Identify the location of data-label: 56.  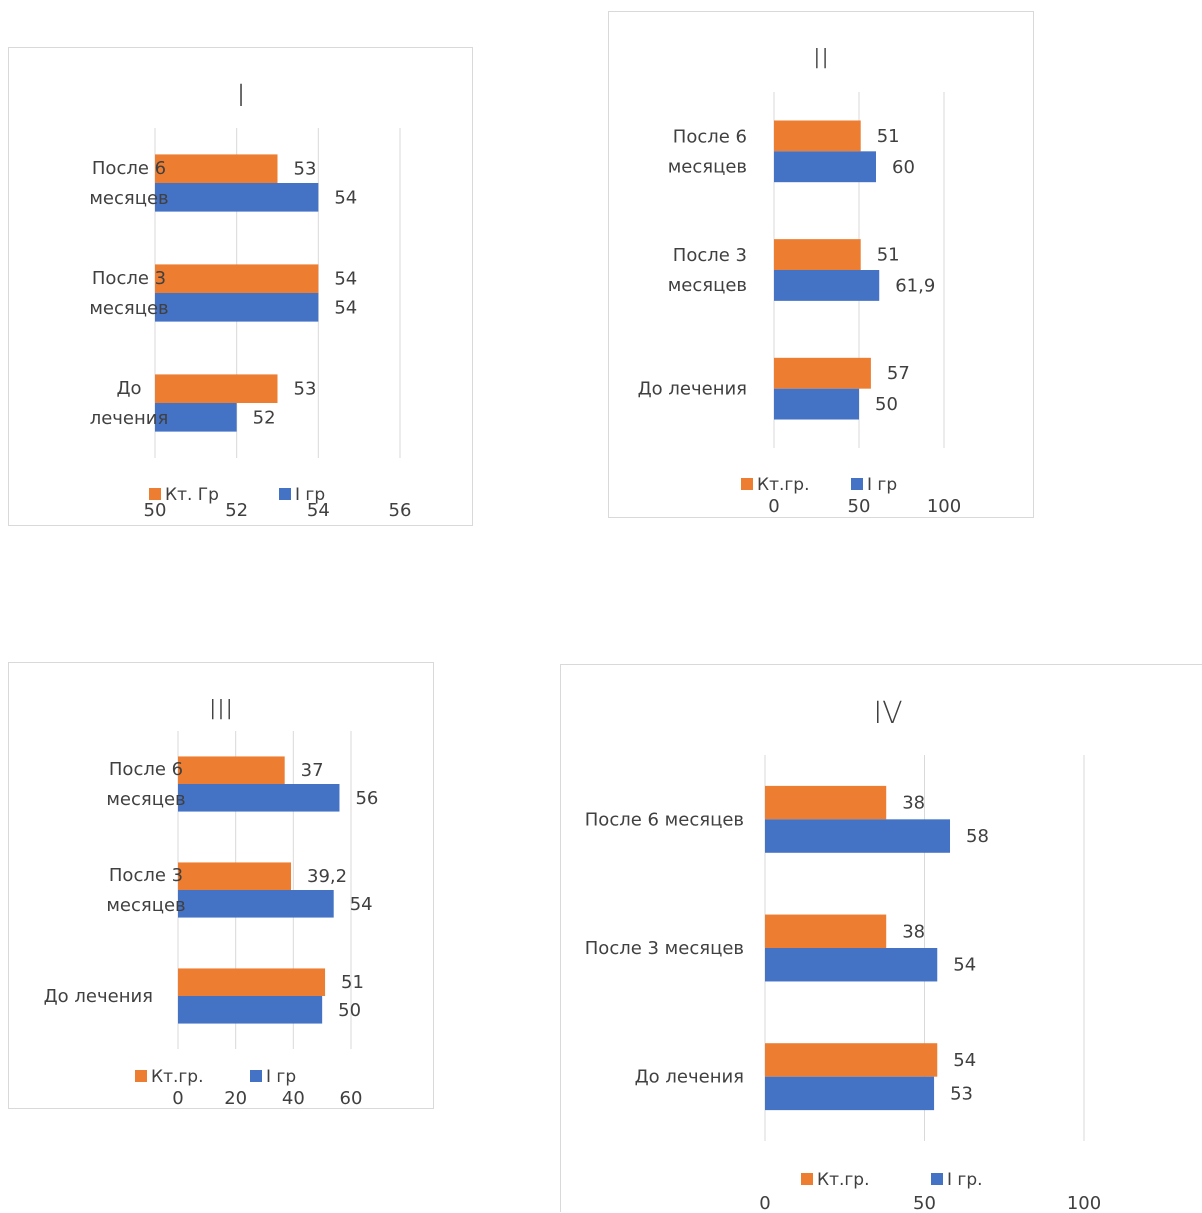
(366, 798).